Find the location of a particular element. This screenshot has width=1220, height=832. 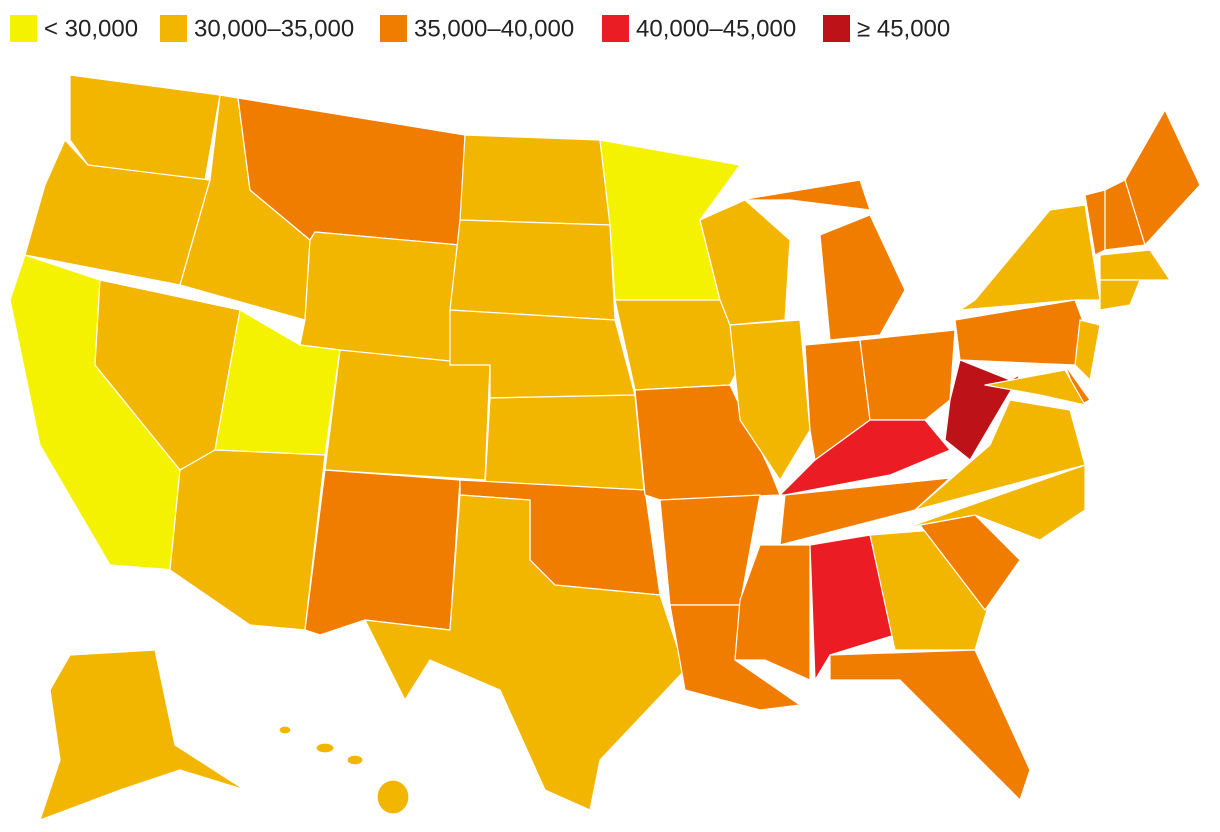

legend-label: 40,000–45,000 is located at coordinates (716, 28).